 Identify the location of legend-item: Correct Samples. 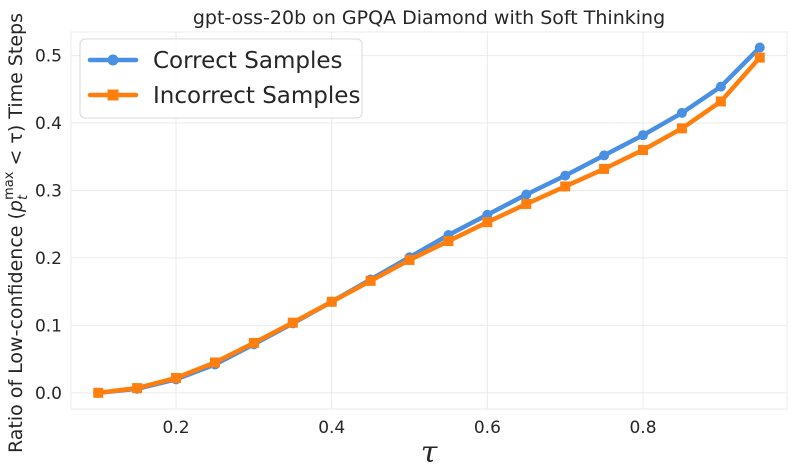
(214, 61).